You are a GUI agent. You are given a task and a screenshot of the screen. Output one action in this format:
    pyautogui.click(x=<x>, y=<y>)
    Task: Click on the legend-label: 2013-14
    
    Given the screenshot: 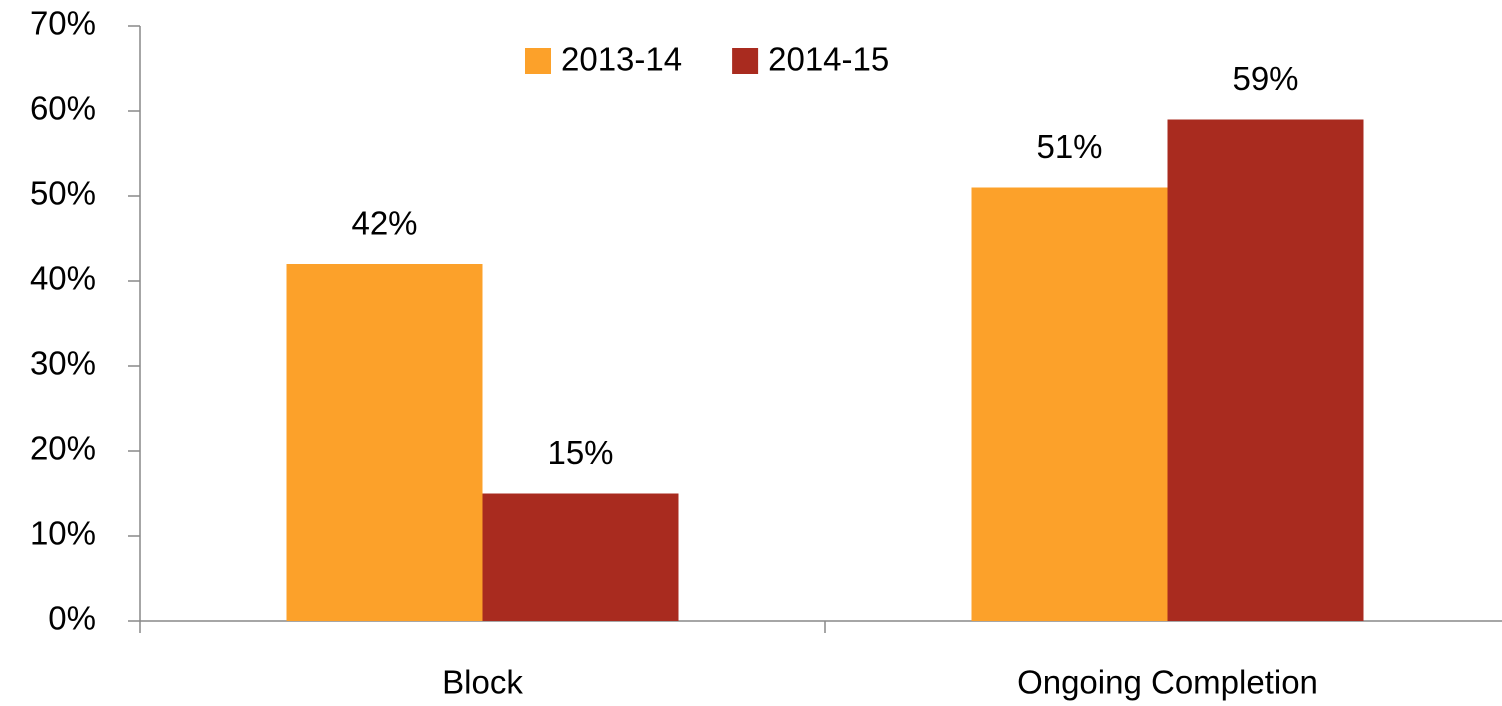 What is the action you would take?
    pyautogui.click(x=621, y=59)
    